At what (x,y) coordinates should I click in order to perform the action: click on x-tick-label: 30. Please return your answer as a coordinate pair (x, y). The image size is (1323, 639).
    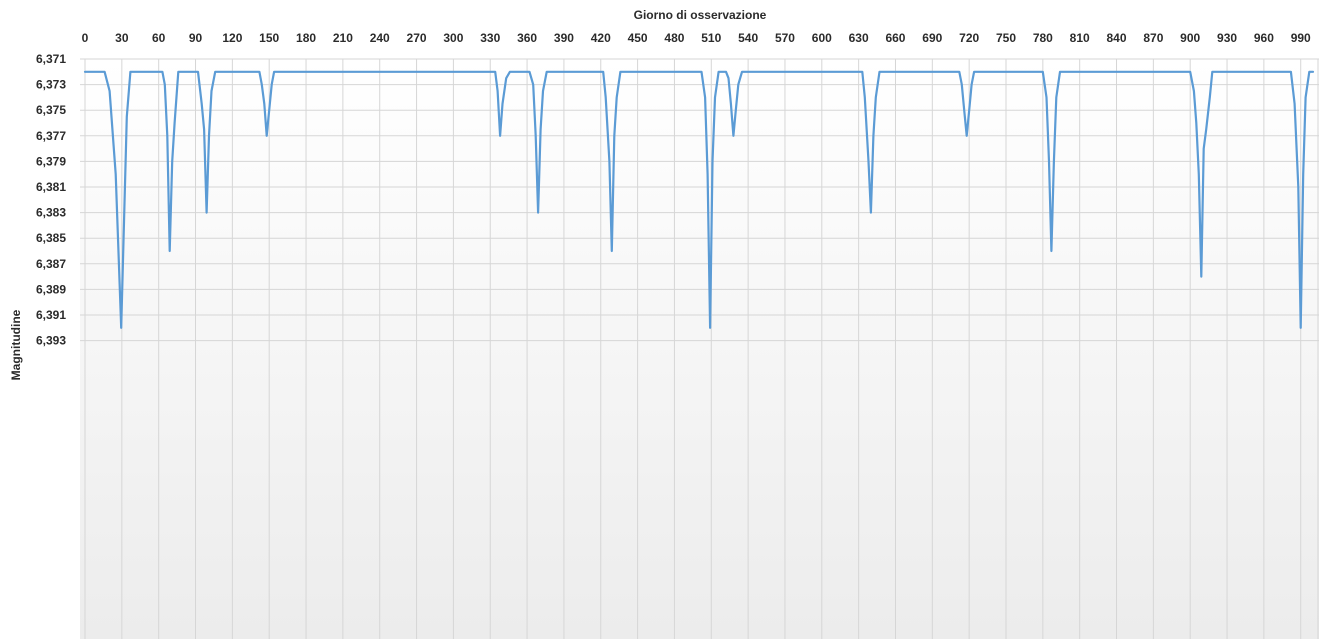
    Looking at the image, I should click on (122, 38).